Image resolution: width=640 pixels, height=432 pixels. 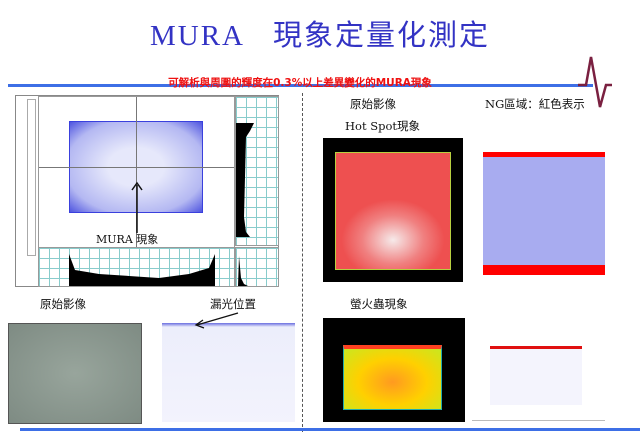 What do you see at coordinates (228, 372) in the screenshot?
I see `light-leak-image` at bounding box center [228, 372].